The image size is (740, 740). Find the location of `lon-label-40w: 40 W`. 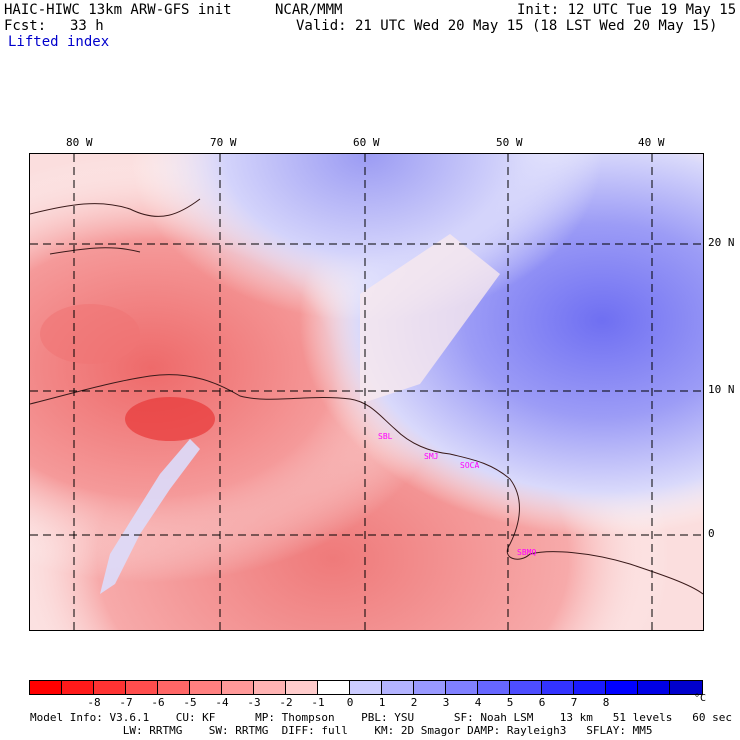

lon-label-40w: 40 W is located at coordinates (651, 142).